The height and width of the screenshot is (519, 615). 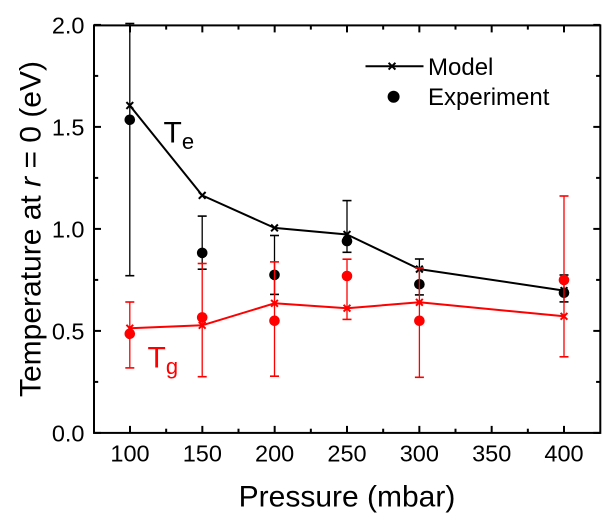 What do you see at coordinates (563, 454) in the screenshot?
I see `svg-text: 400` at bounding box center [563, 454].